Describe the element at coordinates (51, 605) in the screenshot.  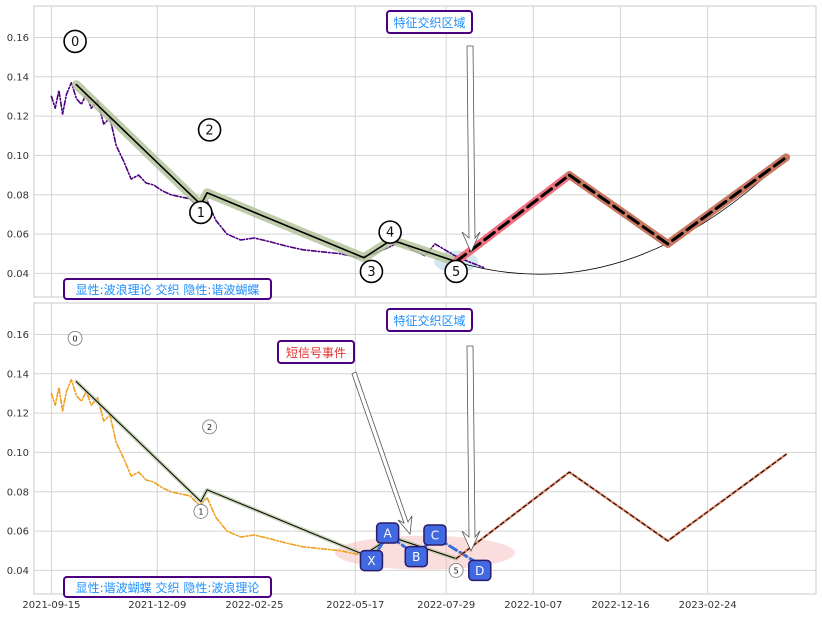
I see `x-tick-label: 2021-09-15` at that location.